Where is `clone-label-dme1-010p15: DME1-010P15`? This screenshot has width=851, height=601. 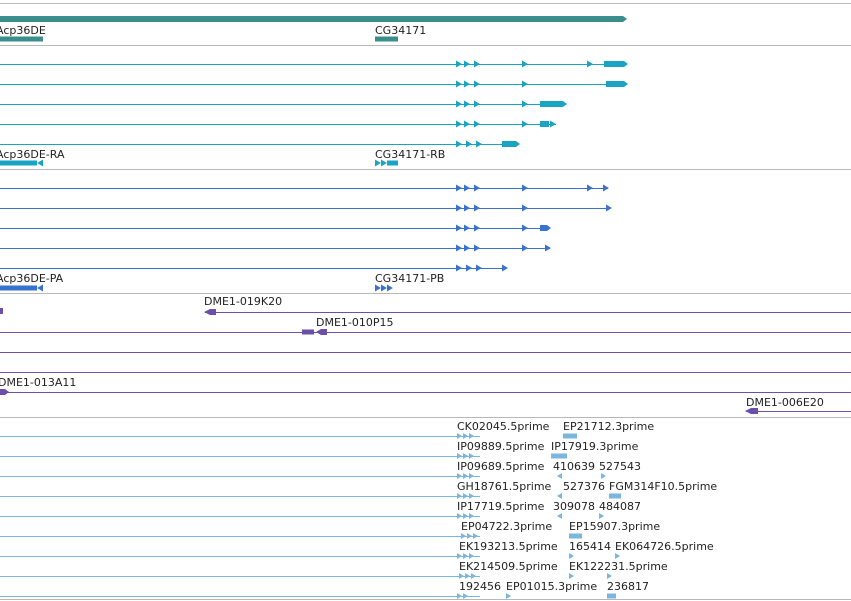
clone-label-dme1-010p15: DME1-010P15 is located at coordinates (355, 322).